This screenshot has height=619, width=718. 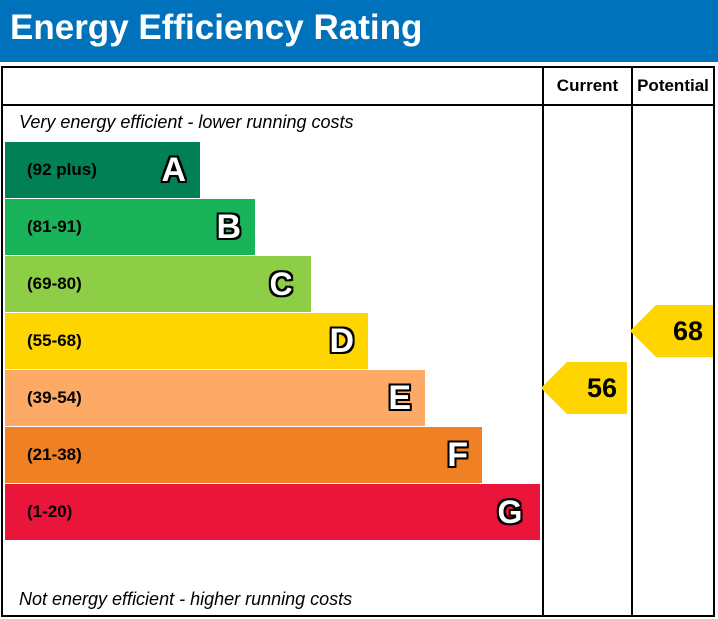 What do you see at coordinates (281, 284) in the screenshot?
I see `band-letter-c: C` at bounding box center [281, 284].